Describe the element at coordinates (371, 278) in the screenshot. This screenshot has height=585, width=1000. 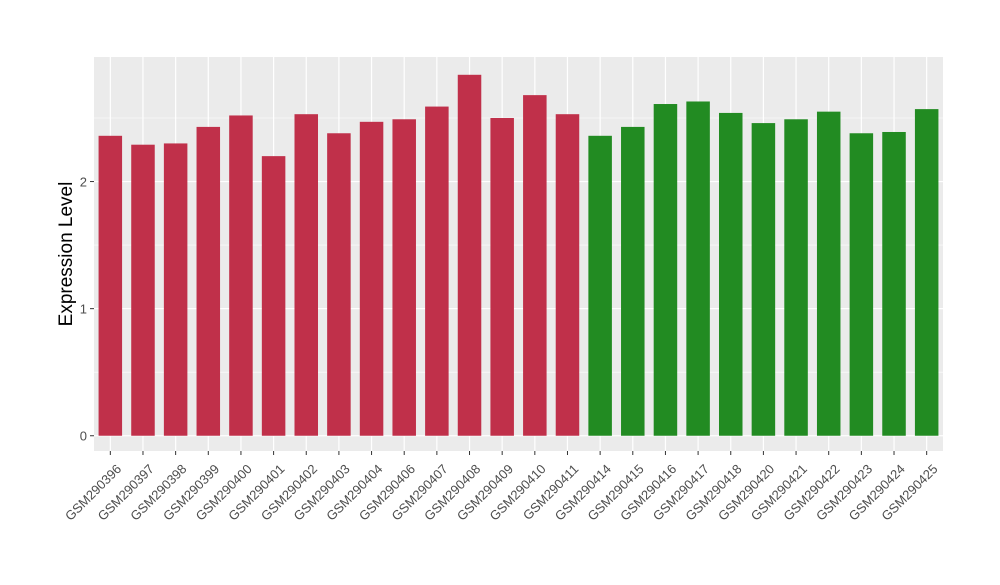
I see `bar-GSM290404` at that location.